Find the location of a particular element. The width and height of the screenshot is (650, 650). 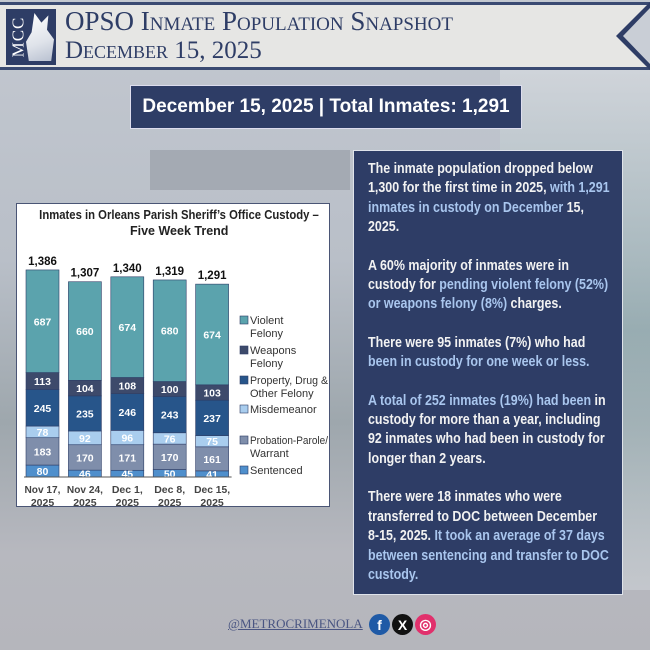

instagram-icon: ◎ is located at coordinates (425, 624).